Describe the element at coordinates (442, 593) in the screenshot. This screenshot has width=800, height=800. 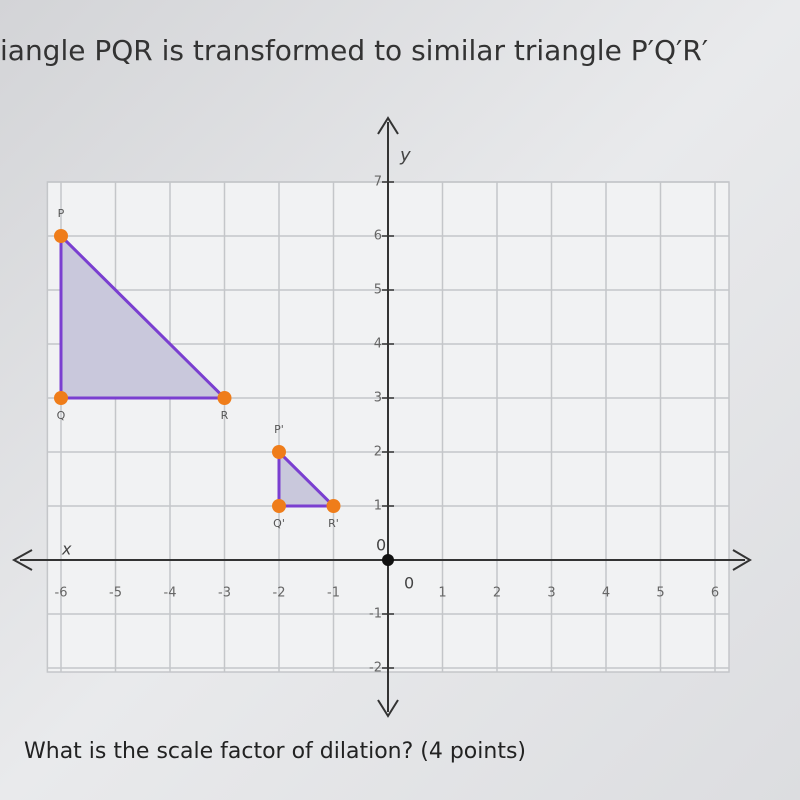
I see `x-tick-label: 1` at that location.